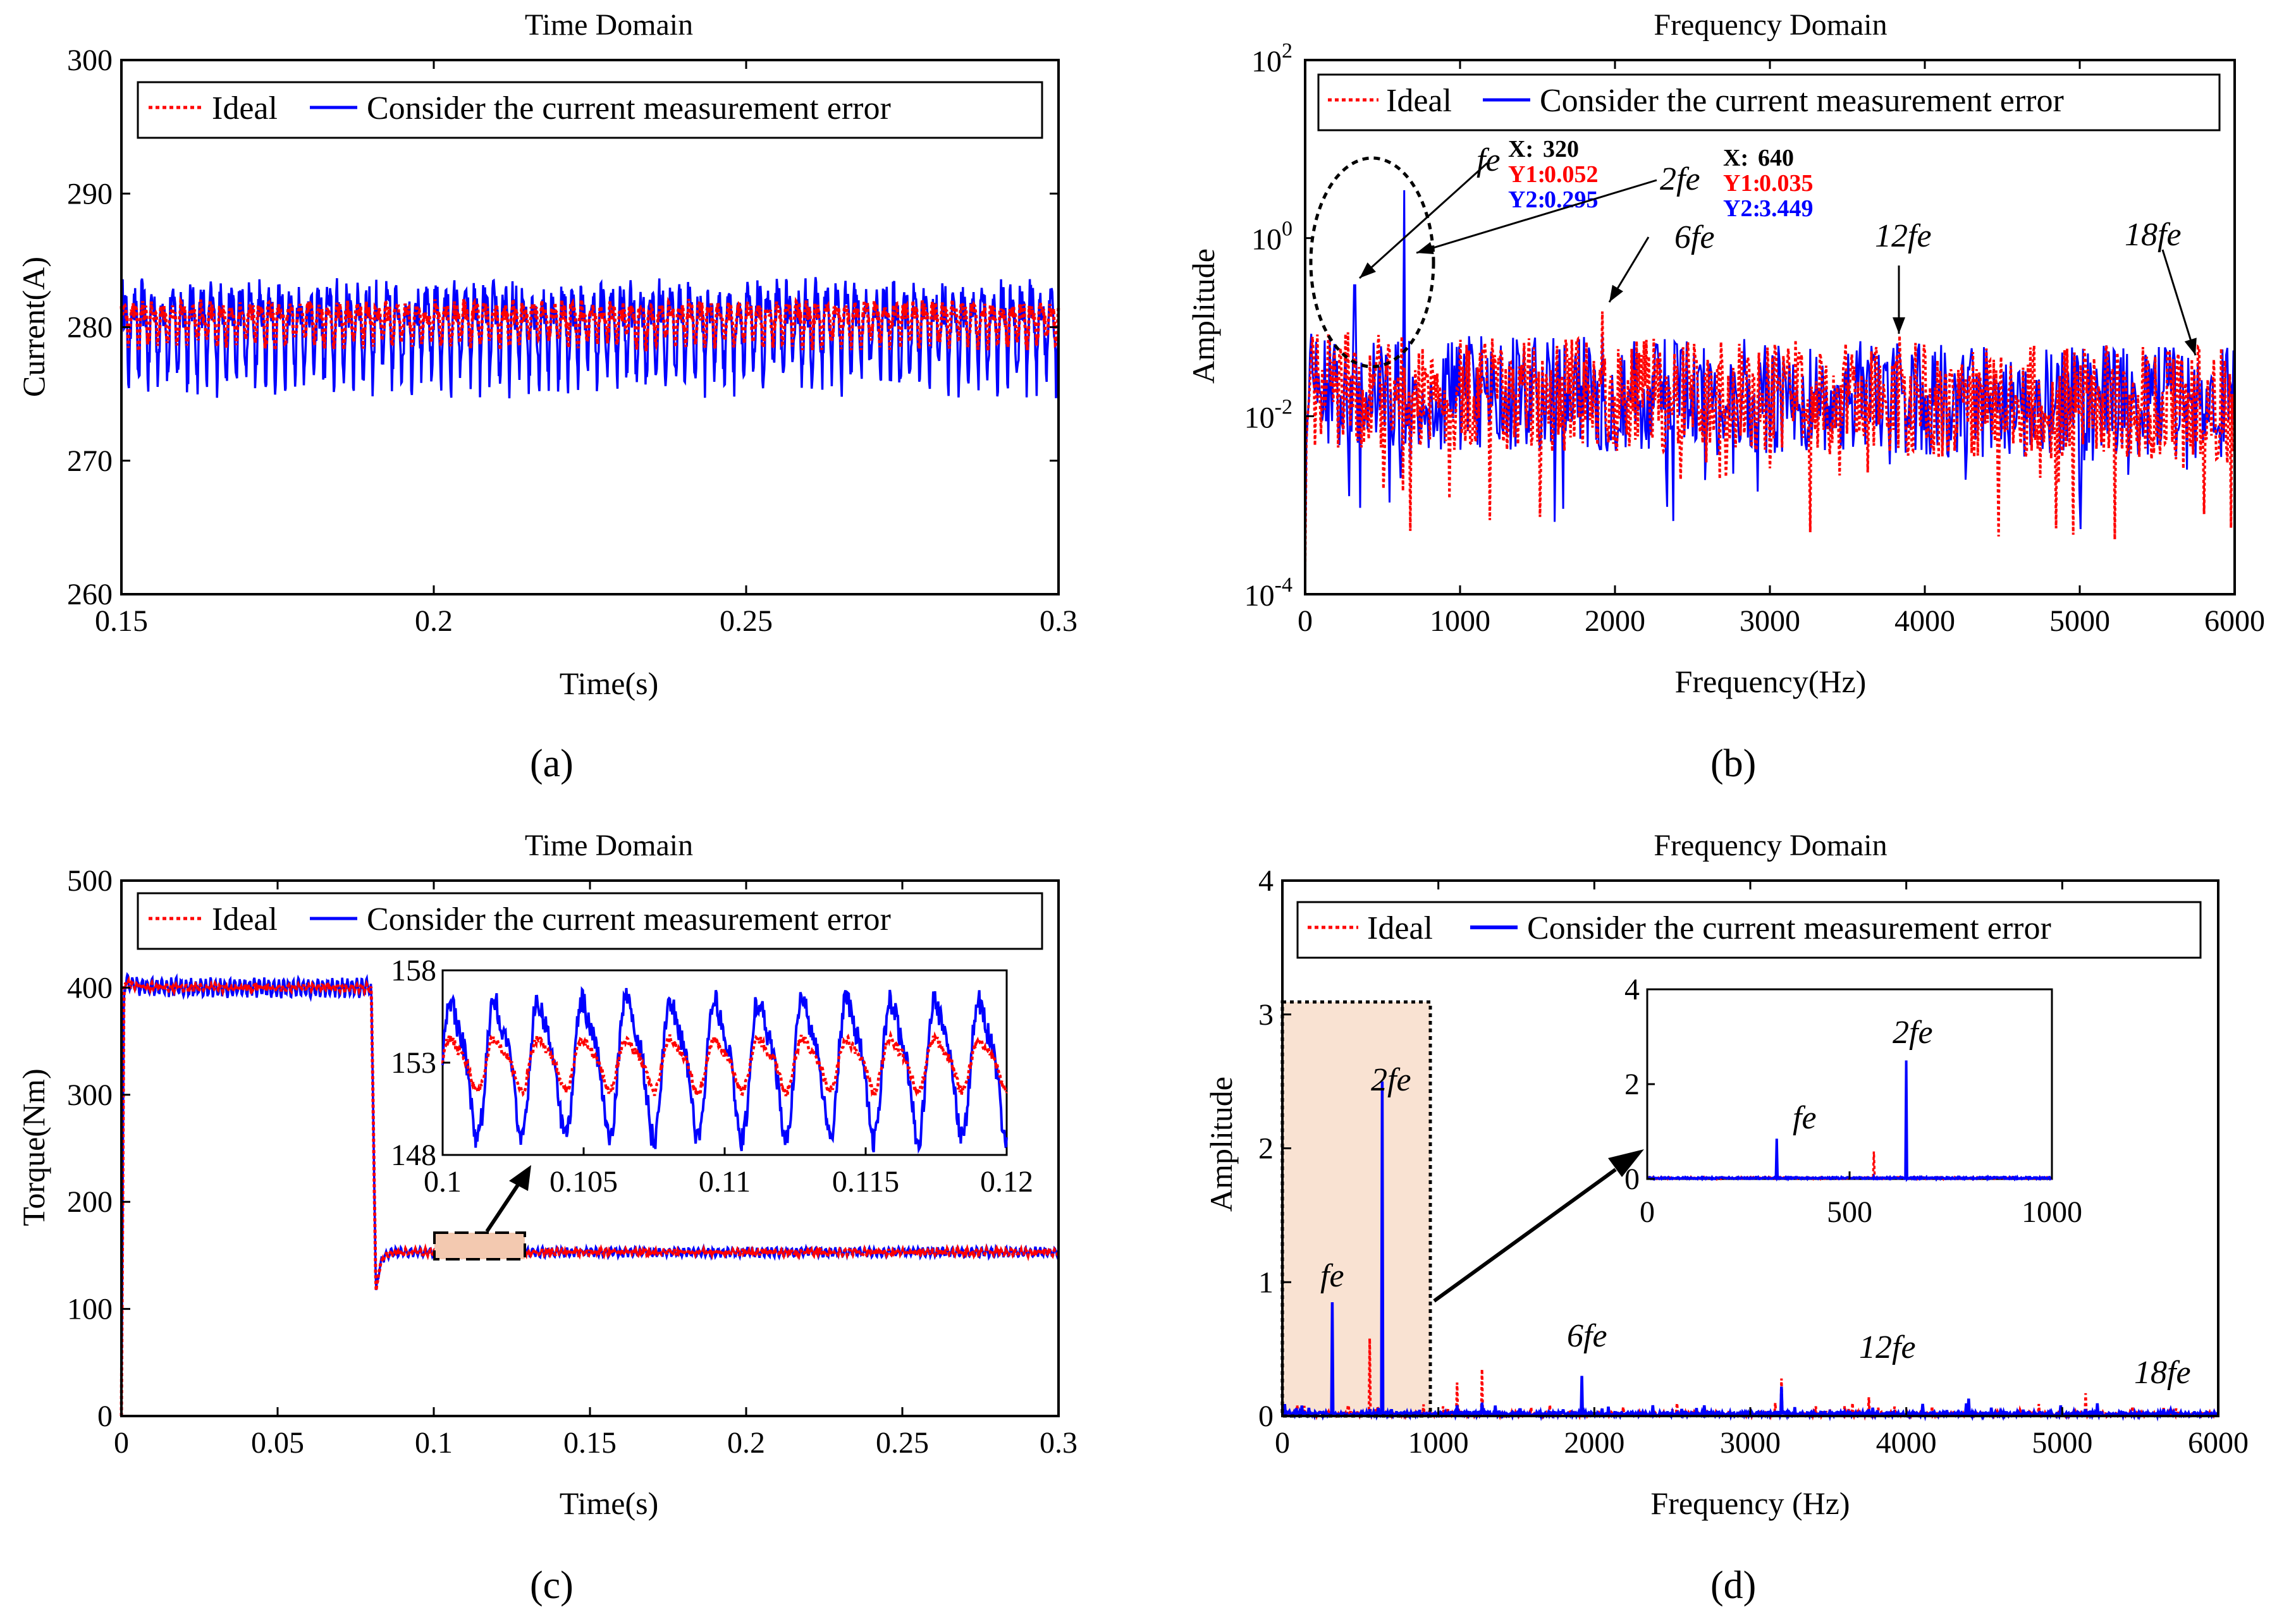  Describe the element at coordinates (1561, 149) in the screenshot. I see `datatip-x-value: 320` at that location.